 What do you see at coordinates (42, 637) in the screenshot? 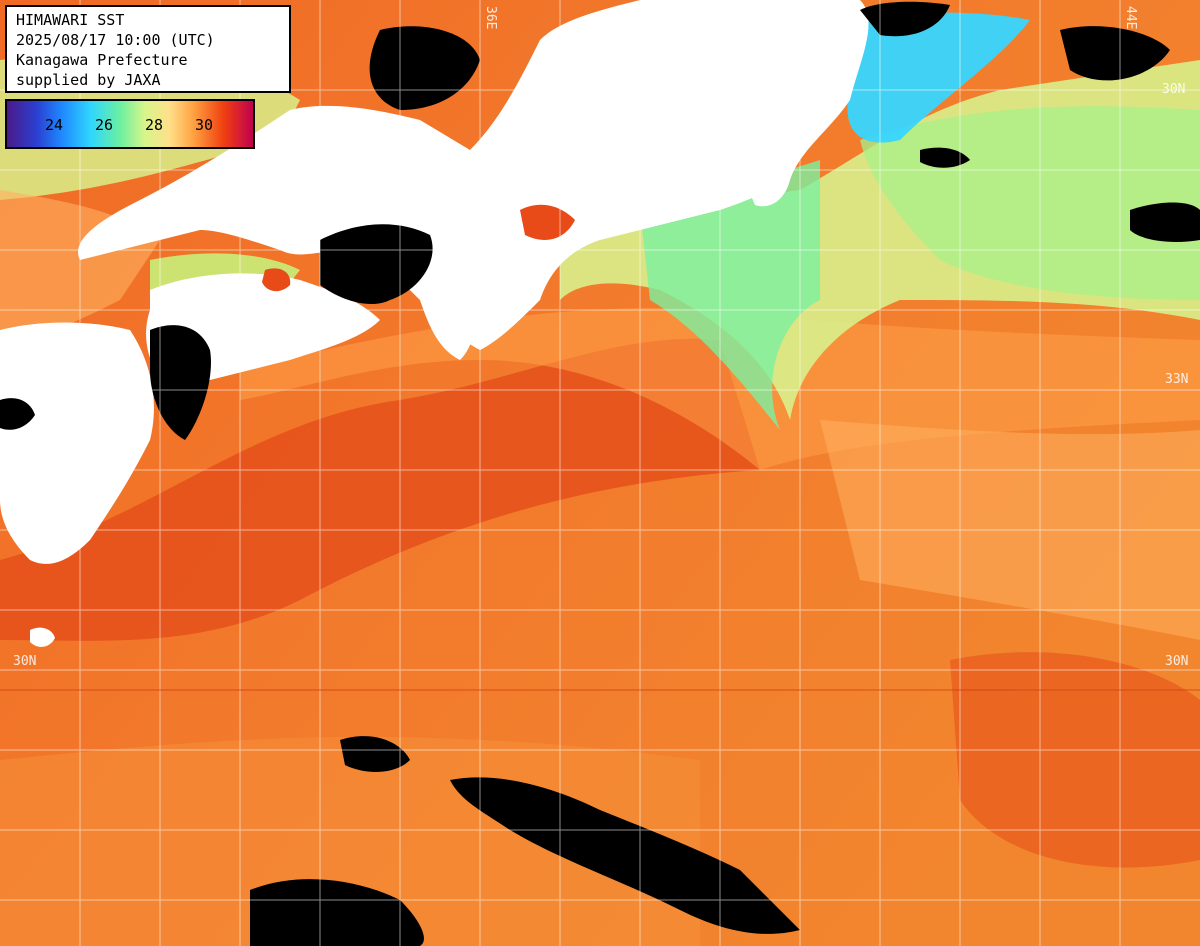
I see `land-islet` at bounding box center [42, 637].